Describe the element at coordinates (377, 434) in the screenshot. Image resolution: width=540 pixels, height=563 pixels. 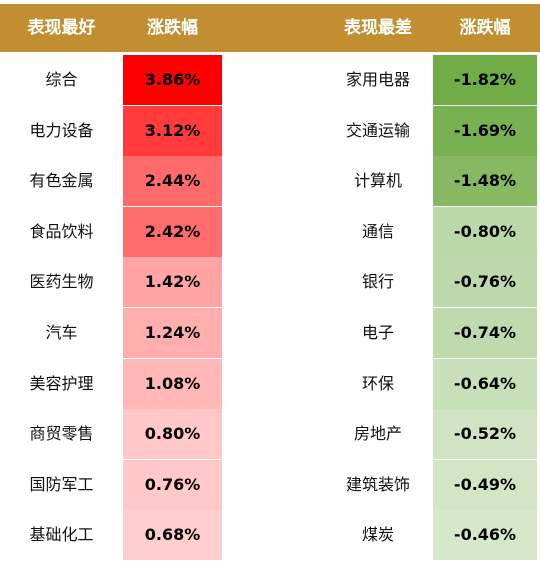
I see `worst-sector-name: 房地产` at that location.